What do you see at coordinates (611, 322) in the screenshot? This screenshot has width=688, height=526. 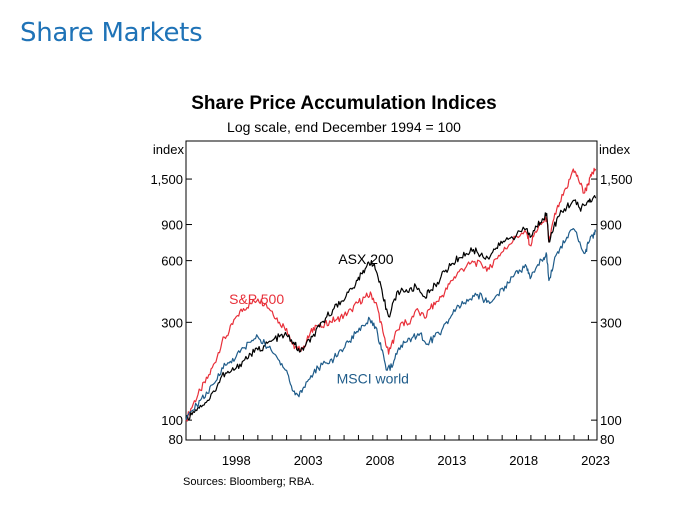 I see `y-tick-label-right: 300` at bounding box center [611, 322].